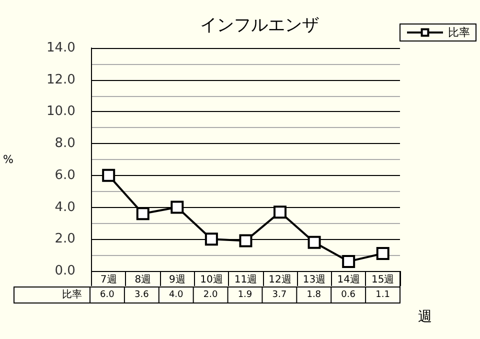 The width and height of the screenshot is (480, 339). I want to click on data-label: 3.7, so click(279, 295).